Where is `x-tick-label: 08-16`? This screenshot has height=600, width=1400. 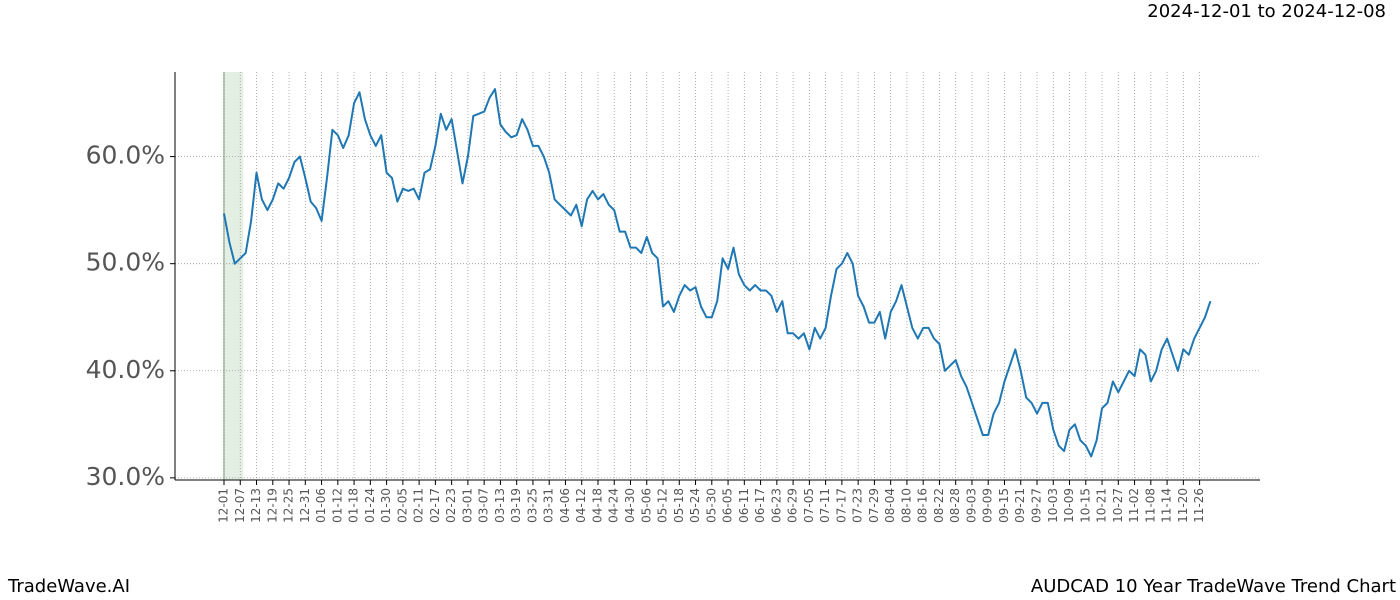
x-tick-label: 08-16 is located at coordinates (923, 505).